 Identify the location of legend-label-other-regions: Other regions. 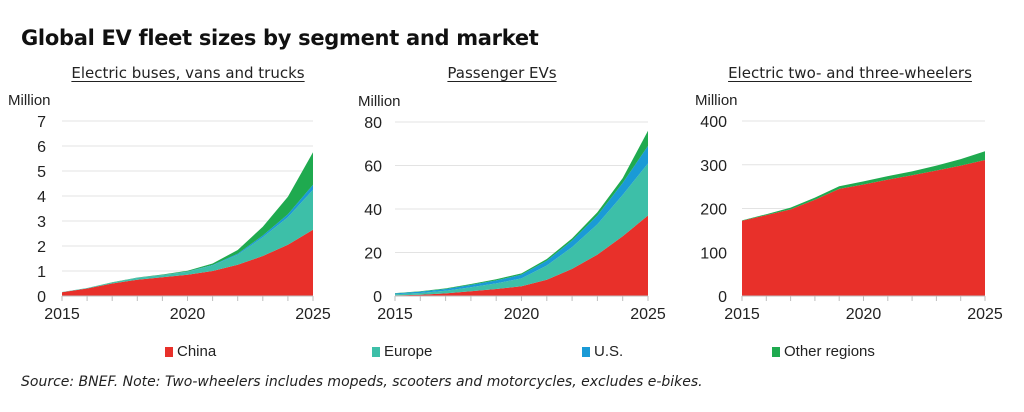
(829, 351).